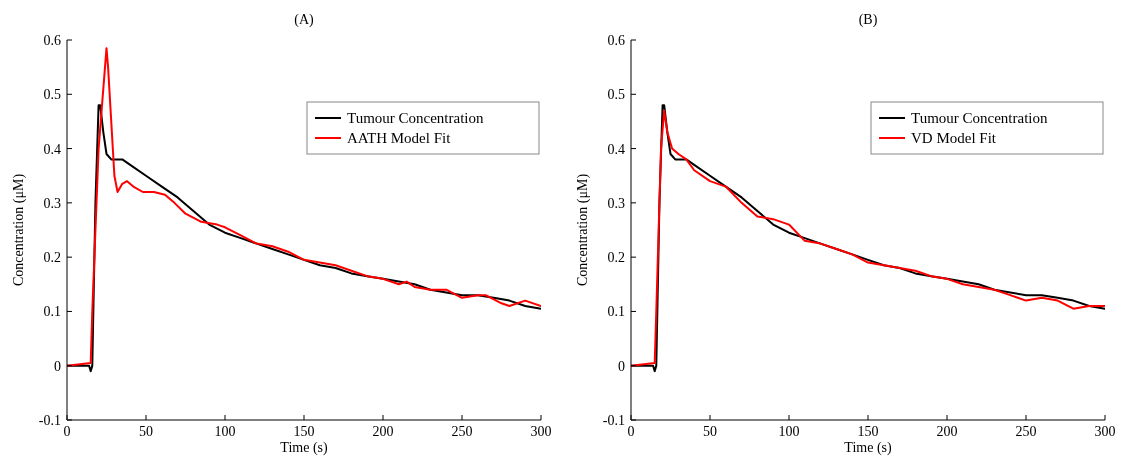  I want to click on chart-title: (A), so click(304, 20).